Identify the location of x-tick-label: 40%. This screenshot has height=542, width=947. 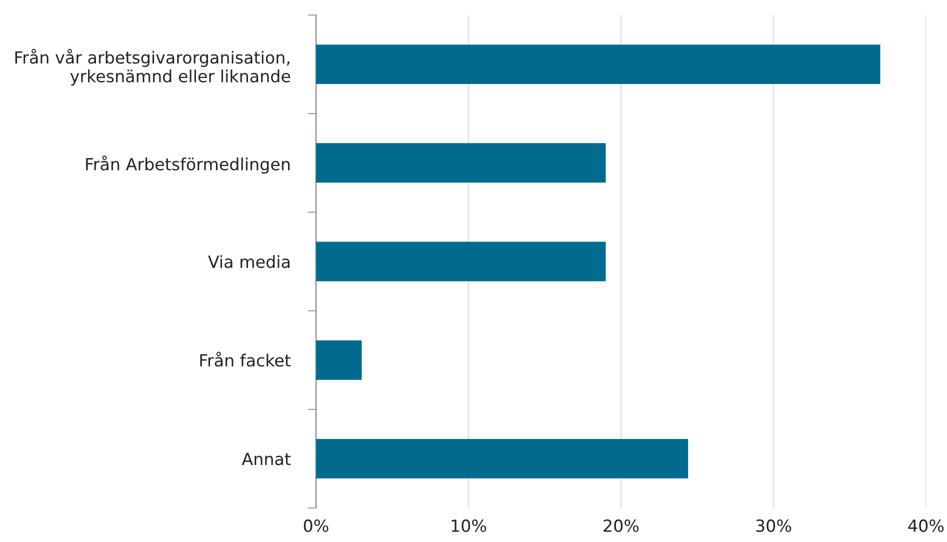
(926, 525).